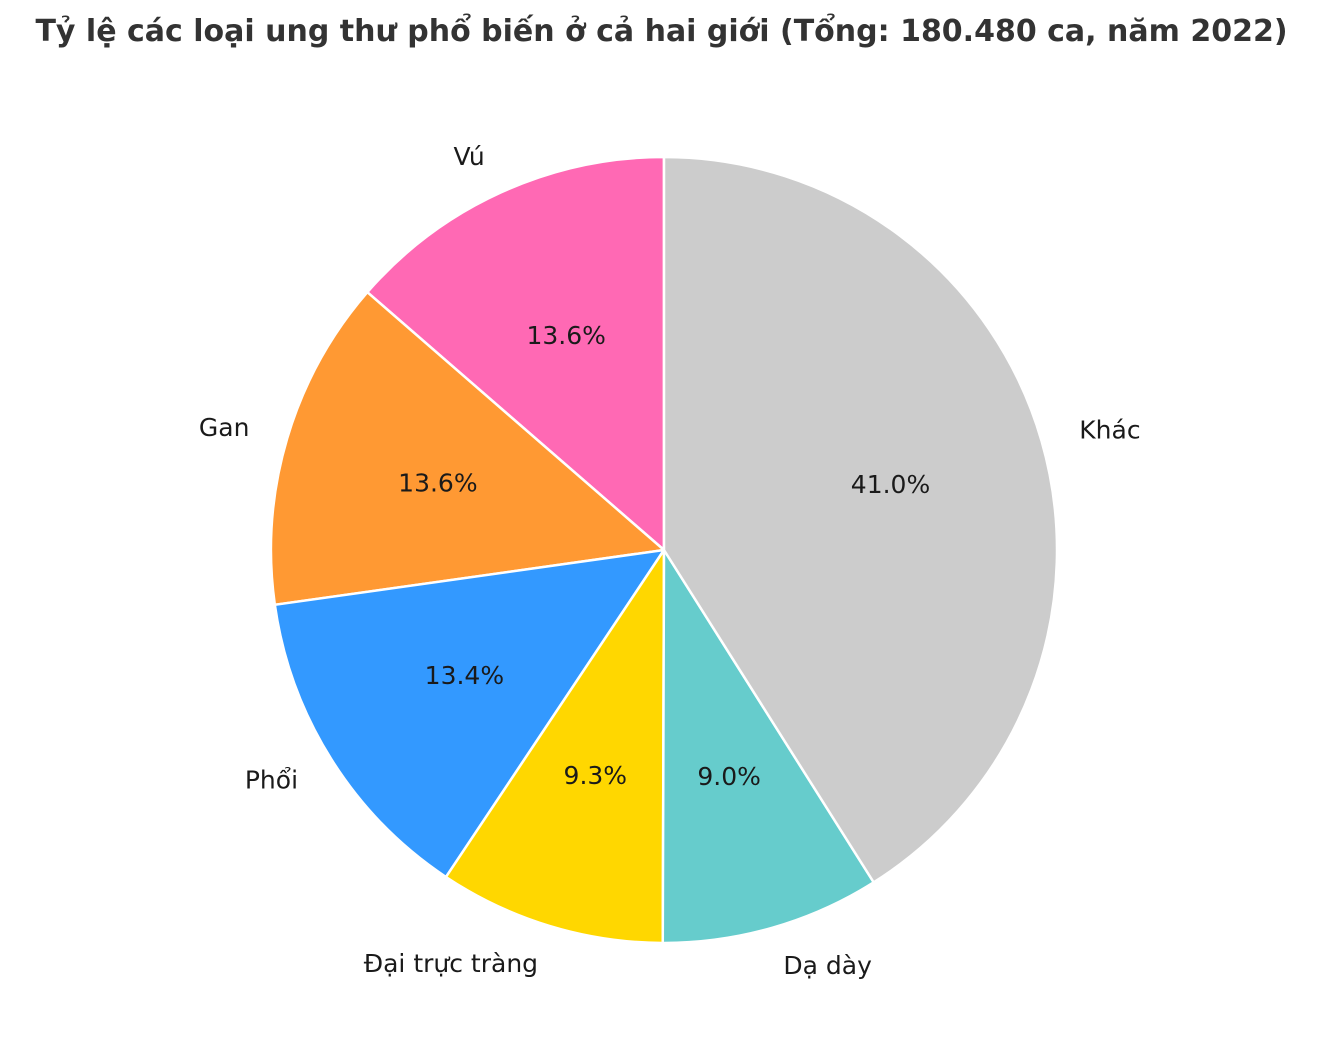 The width and height of the screenshot is (1323, 1057). Describe the element at coordinates (827, 965) in the screenshot. I see `slice-category-label: Dạ dày` at that location.